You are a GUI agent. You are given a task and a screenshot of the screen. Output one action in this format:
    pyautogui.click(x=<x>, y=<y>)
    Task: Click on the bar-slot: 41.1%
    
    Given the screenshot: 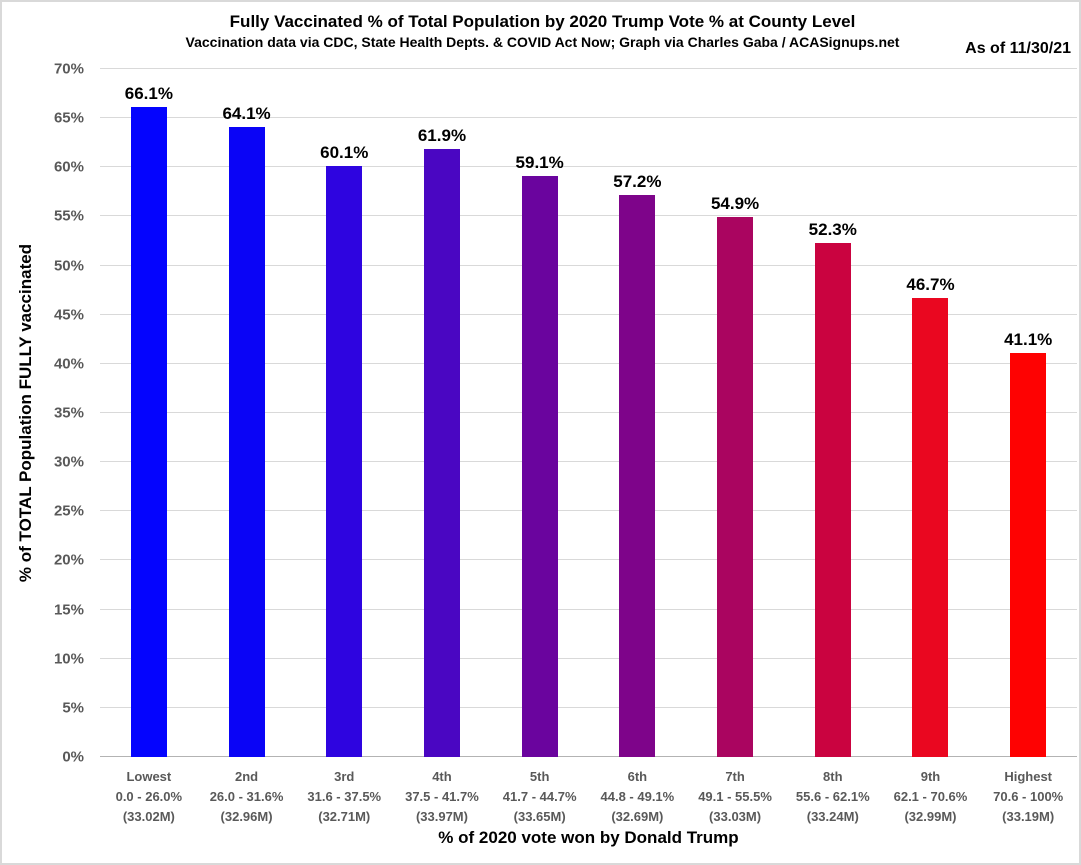 What is the action you would take?
    pyautogui.click(x=1028, y=413)
    